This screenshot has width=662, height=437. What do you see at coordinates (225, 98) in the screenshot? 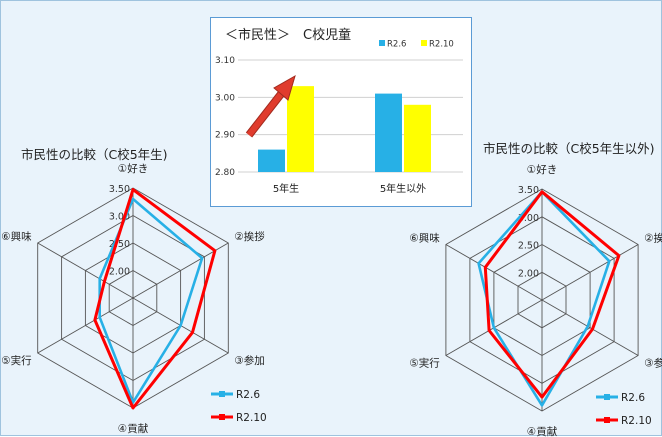
I see `y-tick-label: 3.00` at bounding box center [225, 98].